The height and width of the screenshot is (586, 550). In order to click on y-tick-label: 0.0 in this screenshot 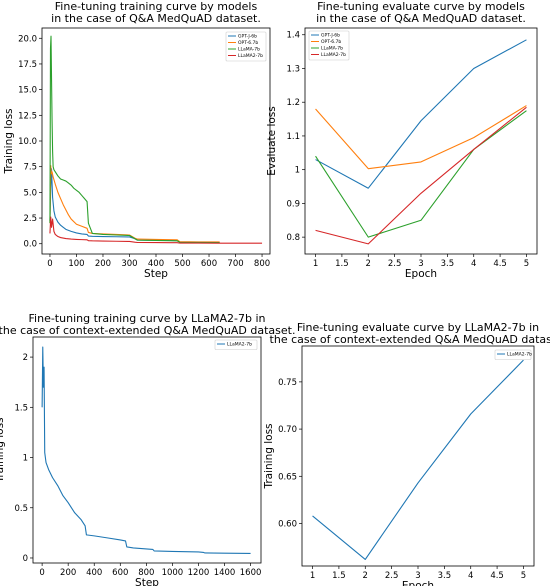, I will do `click(30, 245)`.